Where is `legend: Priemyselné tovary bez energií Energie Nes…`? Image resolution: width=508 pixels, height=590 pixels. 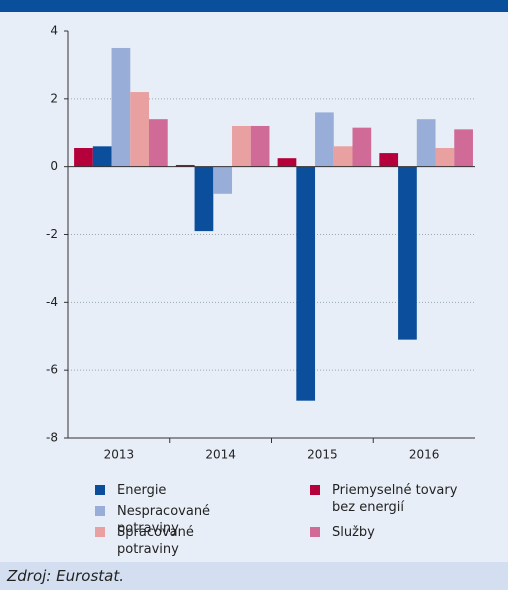
legend: Priemyselné tovary bez energií Energie Nes… is located at coordinates (295, 519).